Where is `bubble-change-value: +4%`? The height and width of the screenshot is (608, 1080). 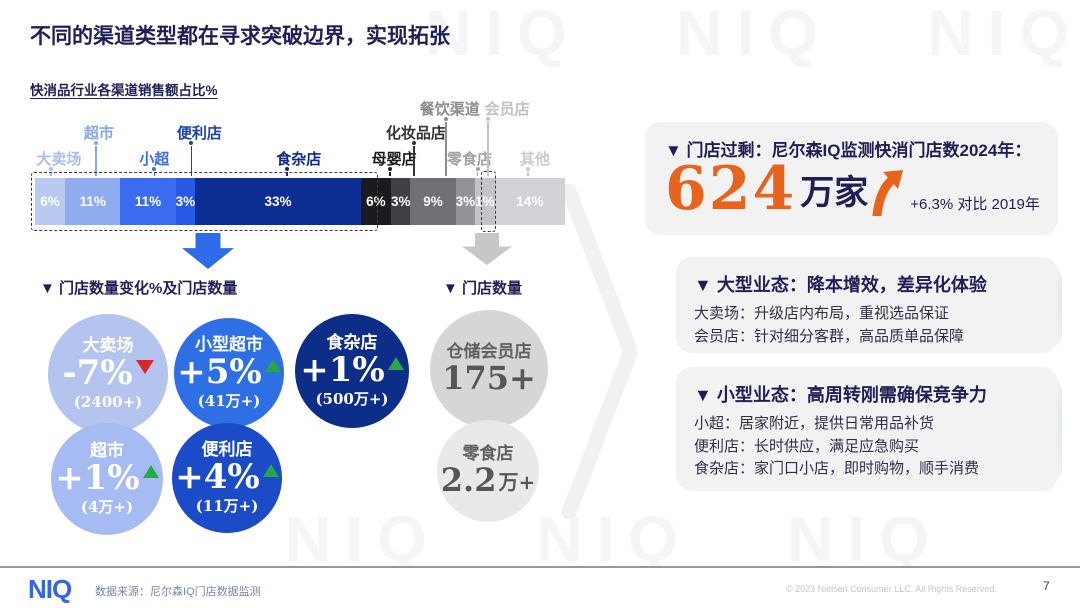 bubble-change-value: +4% is located at coordinates (227, 477).